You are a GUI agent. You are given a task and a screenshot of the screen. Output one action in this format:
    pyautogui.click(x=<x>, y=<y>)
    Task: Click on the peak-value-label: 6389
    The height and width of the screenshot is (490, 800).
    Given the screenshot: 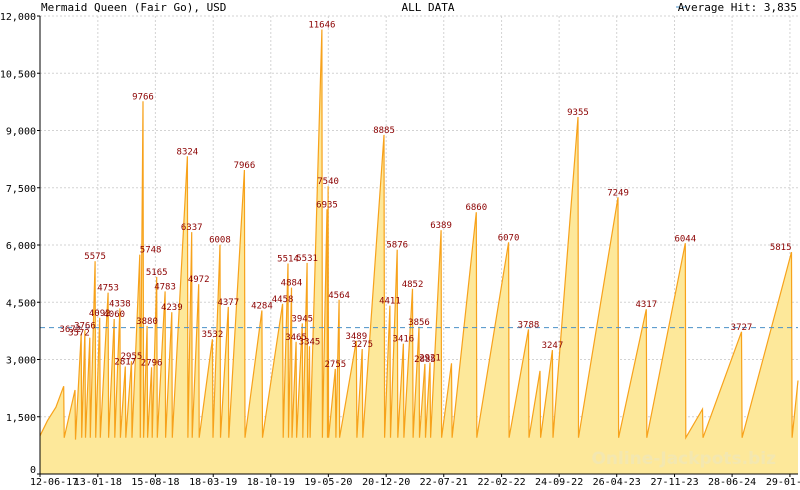 What is the action you would take?
    pyautogui.click(x=441, y=226)
    